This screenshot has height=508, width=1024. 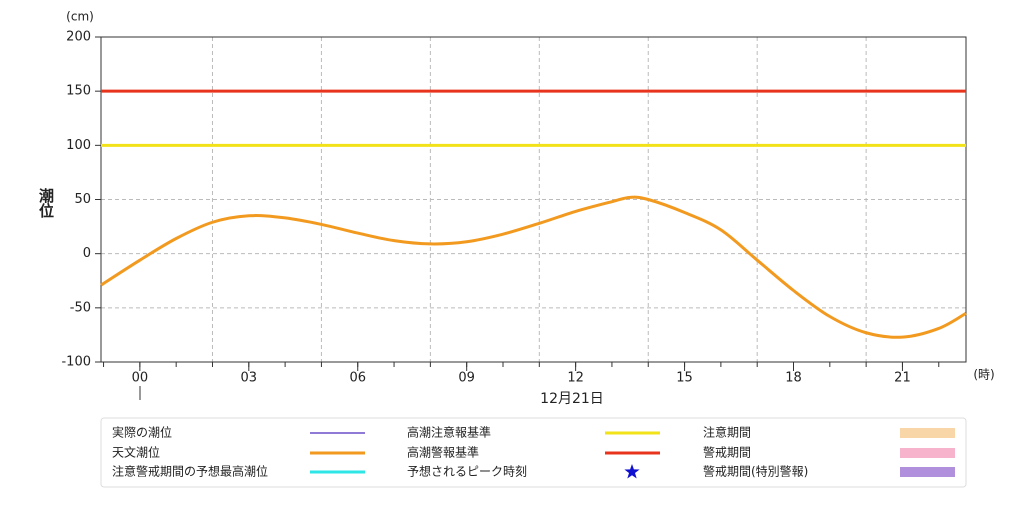 I want to click on x-tick-label: 21, so click(x=902, y=378).